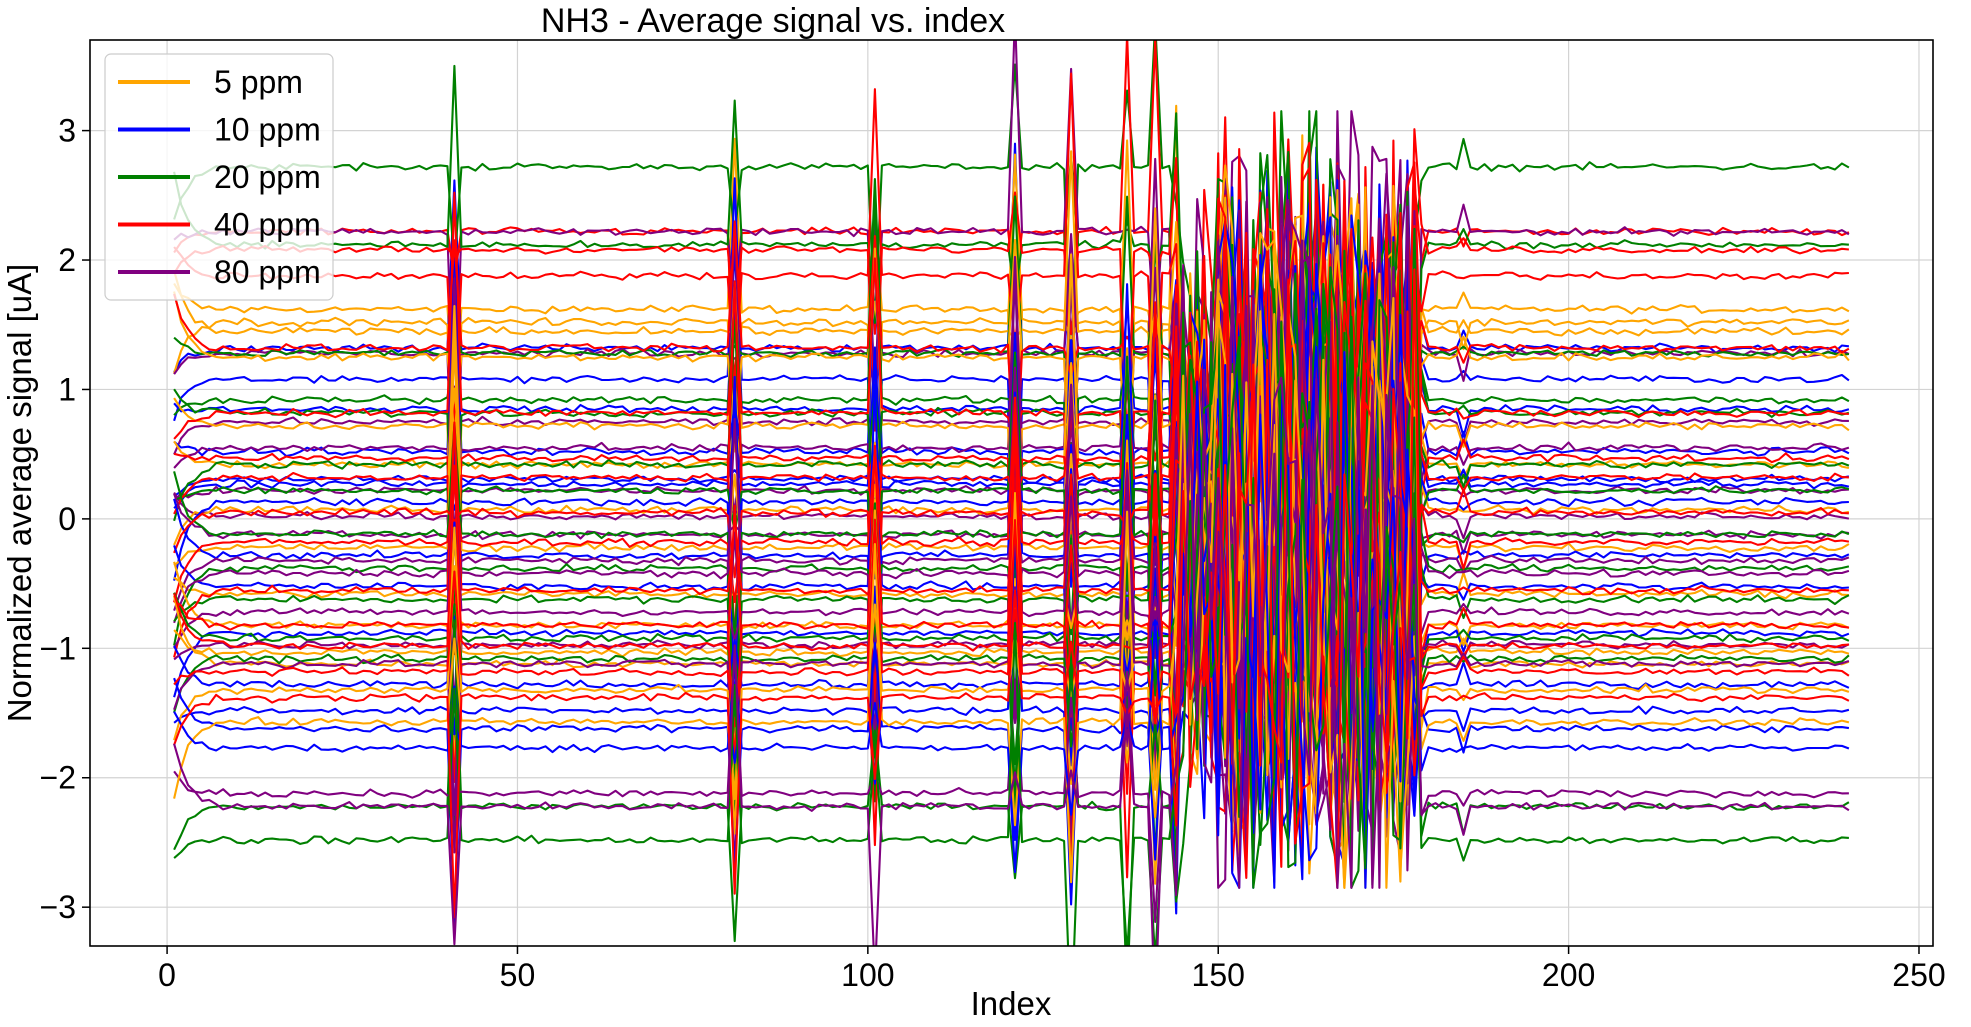  What do you see at coordinates (518, 975) in the screenshot?
I see `x-tick-label: 50` at bounding box center [518, 975].